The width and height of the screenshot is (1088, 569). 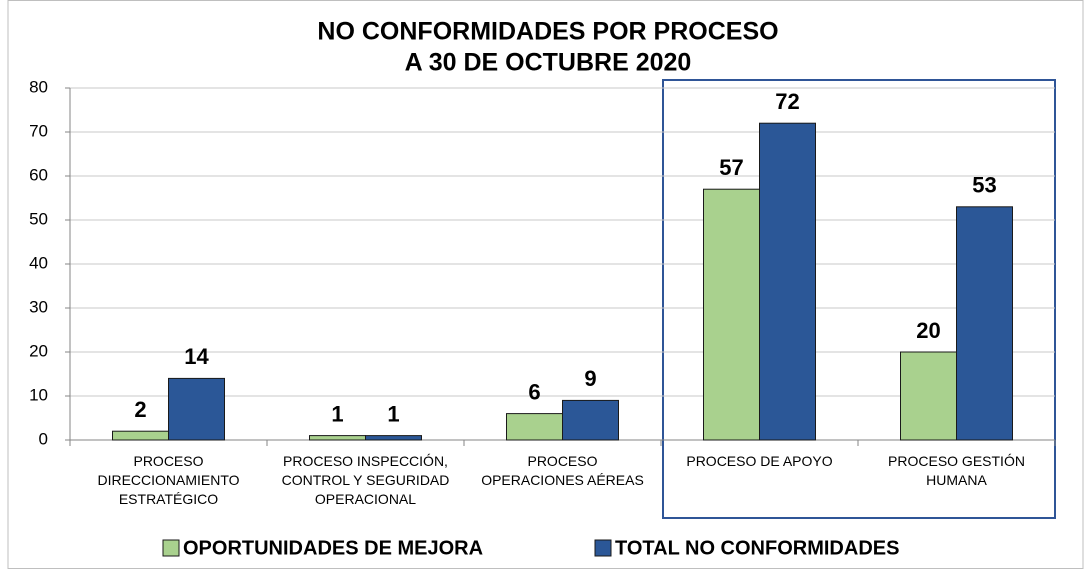 What do you see at coordinates (548, 63) in the screenshot?
I see `chart-title: A 30 DE OCTUBRE 2020` at bounding box center [548, 63].